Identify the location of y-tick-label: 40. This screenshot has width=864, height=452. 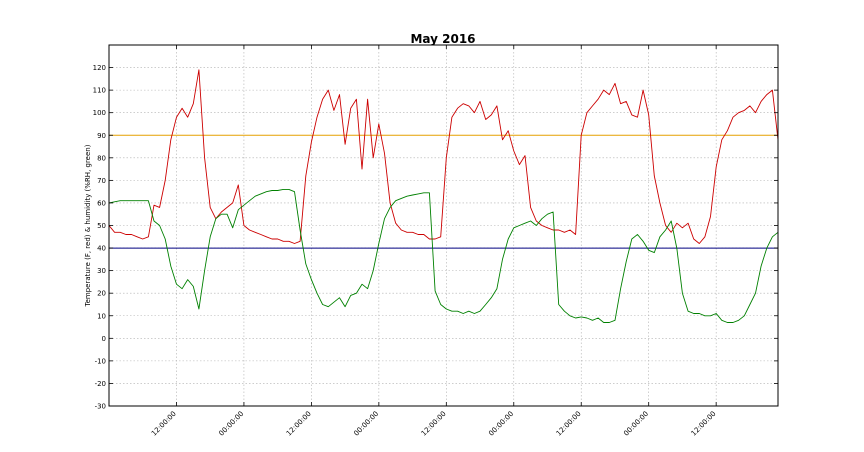
(101, 249).